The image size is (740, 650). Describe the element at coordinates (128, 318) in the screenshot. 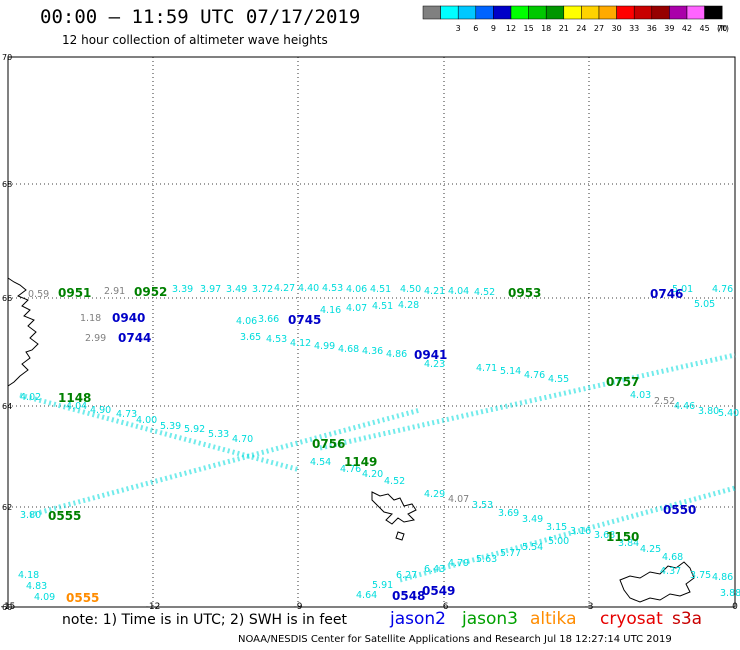

I see `pass-time-label: 0940` at that location.